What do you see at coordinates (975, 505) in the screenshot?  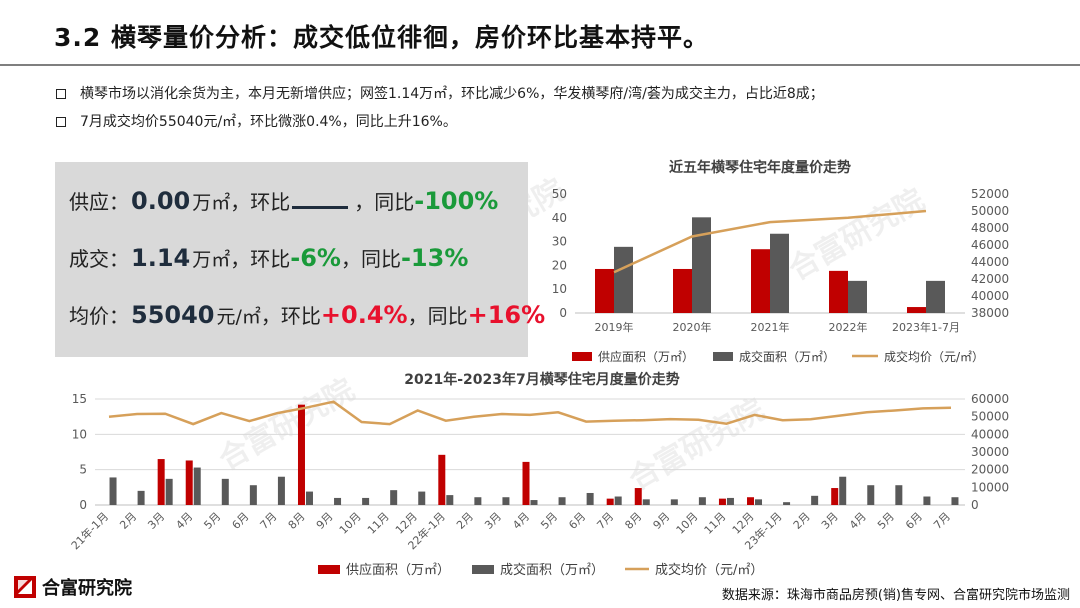 I see `y2-tick-label: 0` at bounding box center [975, 505].